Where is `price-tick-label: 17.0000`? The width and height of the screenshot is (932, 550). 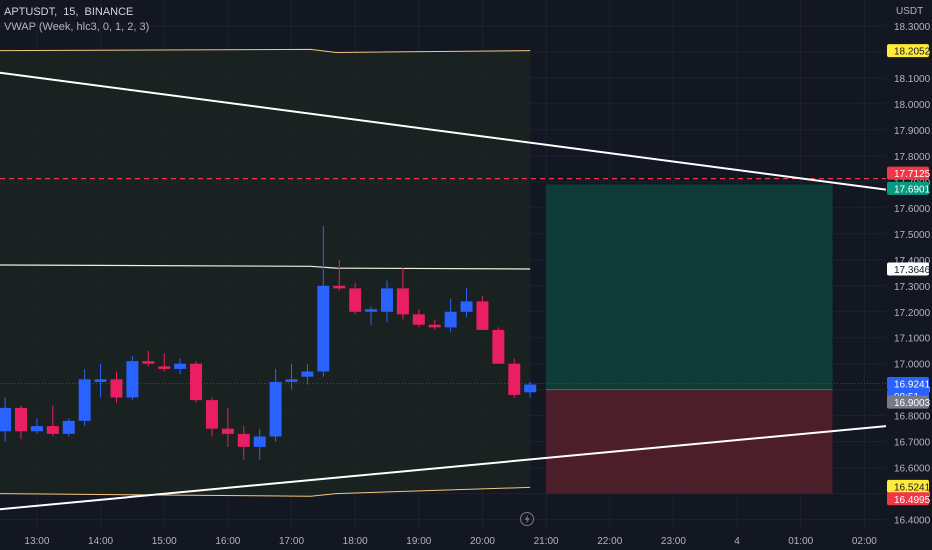 price-tick-label: 17.0000 is located at coordinates (912, 365).